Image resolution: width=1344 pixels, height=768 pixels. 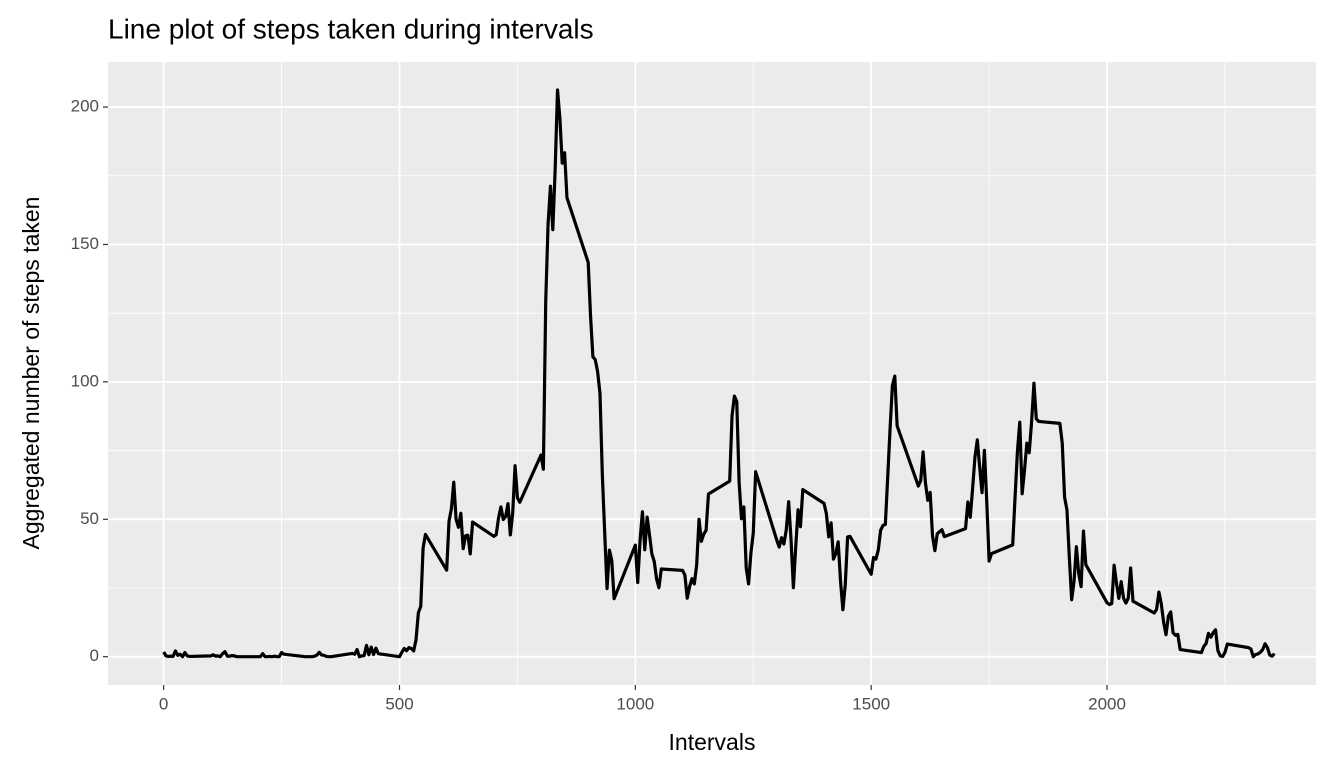 What do you see at coordinates (635, 703) in the screenshot?
I see `x-tick-label: 1000` at bounding box center [635, 703].